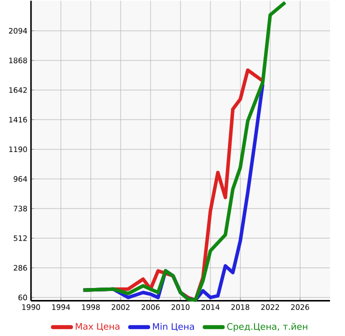 This screenshot has height=336, width=345. Describe the element at coordinates (98, 327) in the screenshot. I see `legend-label: Max Цена` at that location.